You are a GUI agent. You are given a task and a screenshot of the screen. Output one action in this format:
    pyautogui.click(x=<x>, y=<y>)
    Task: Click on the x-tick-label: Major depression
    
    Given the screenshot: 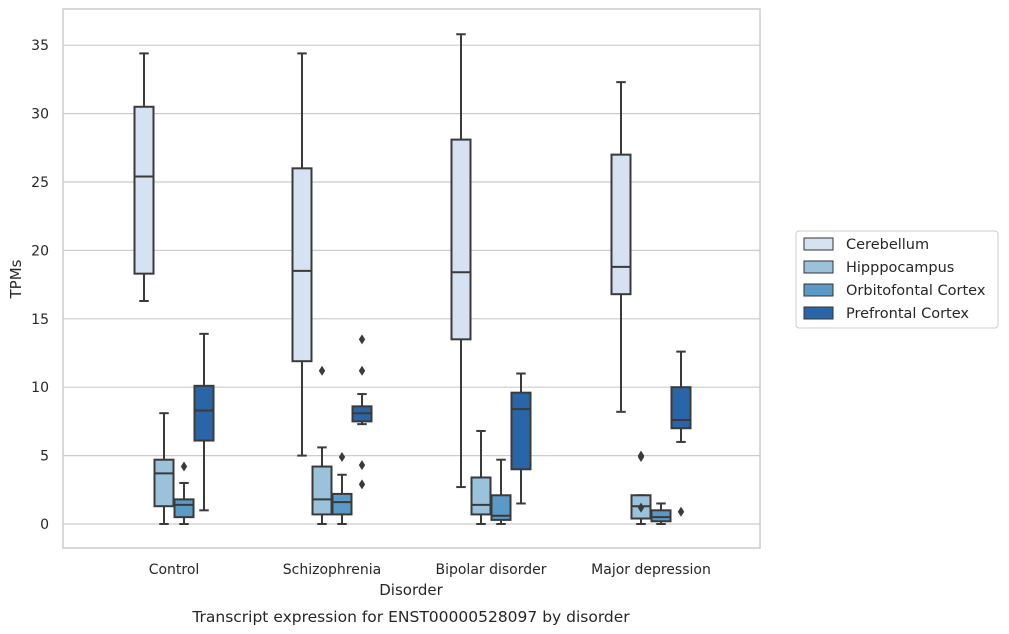 What is the action you would take?
    pyautogui.click(x=651, y=570)
    